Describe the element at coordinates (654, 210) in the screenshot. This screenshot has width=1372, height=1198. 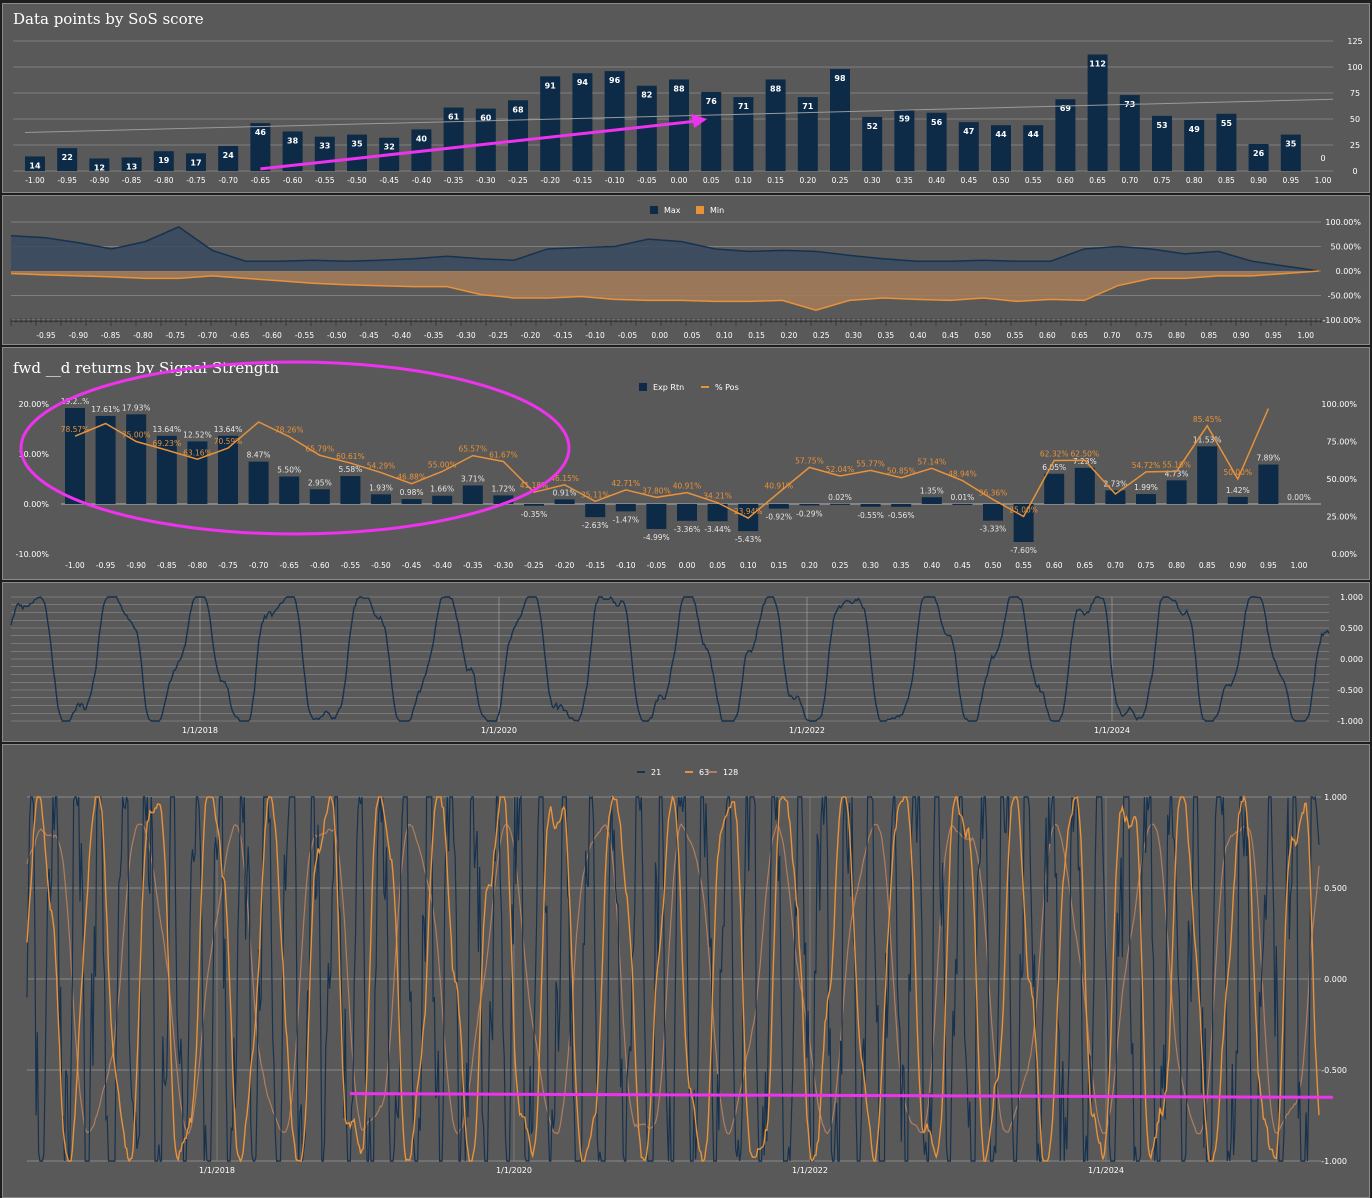
I see `legend-swatch-max` at that location.